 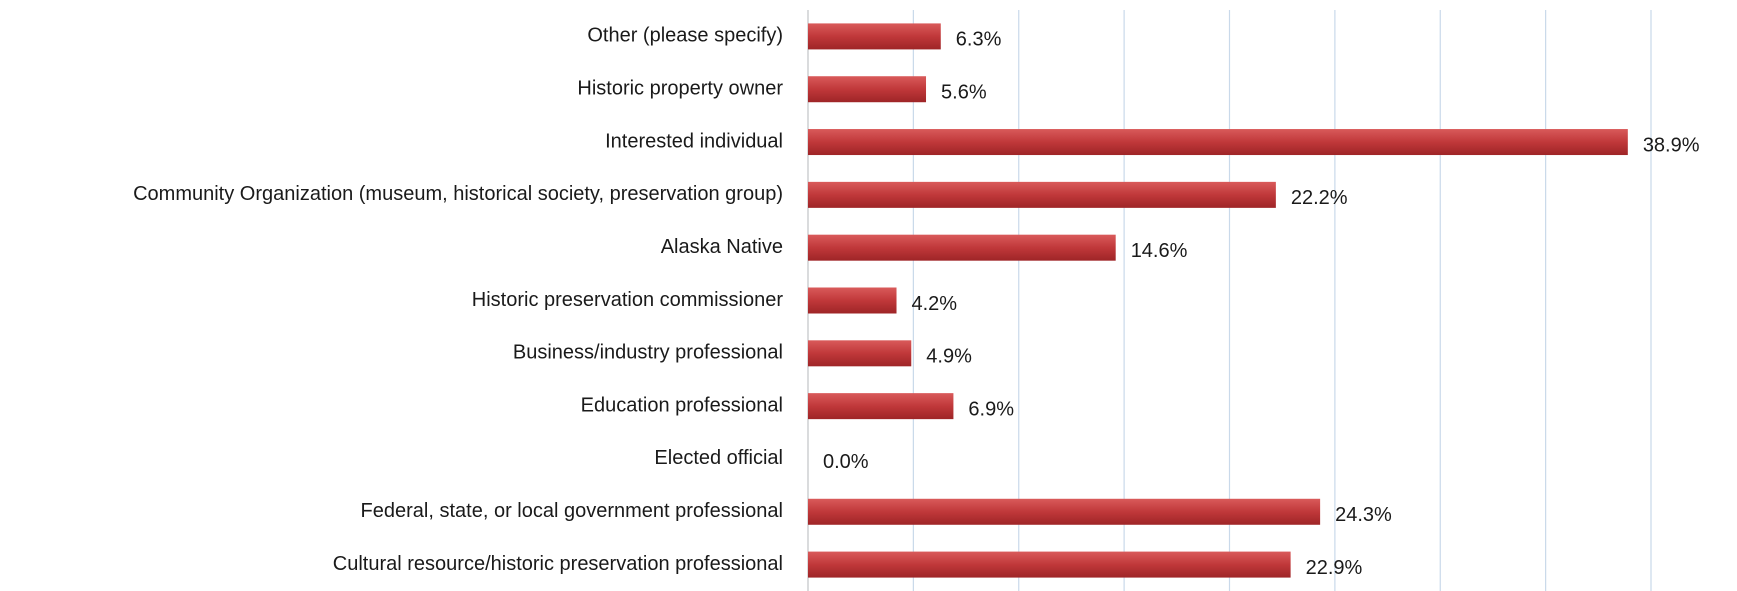 I want to click on category-label: Other (please specify), so click(x=685, y=36).